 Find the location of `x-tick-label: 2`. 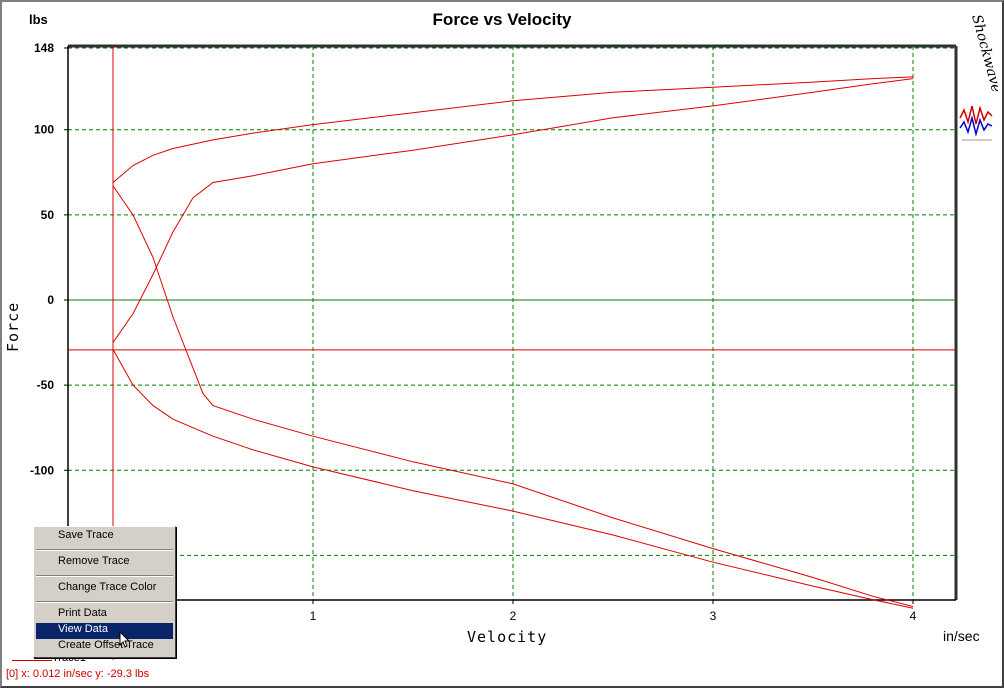

x-tick-label: 2 is located at coordinates (513, 616).